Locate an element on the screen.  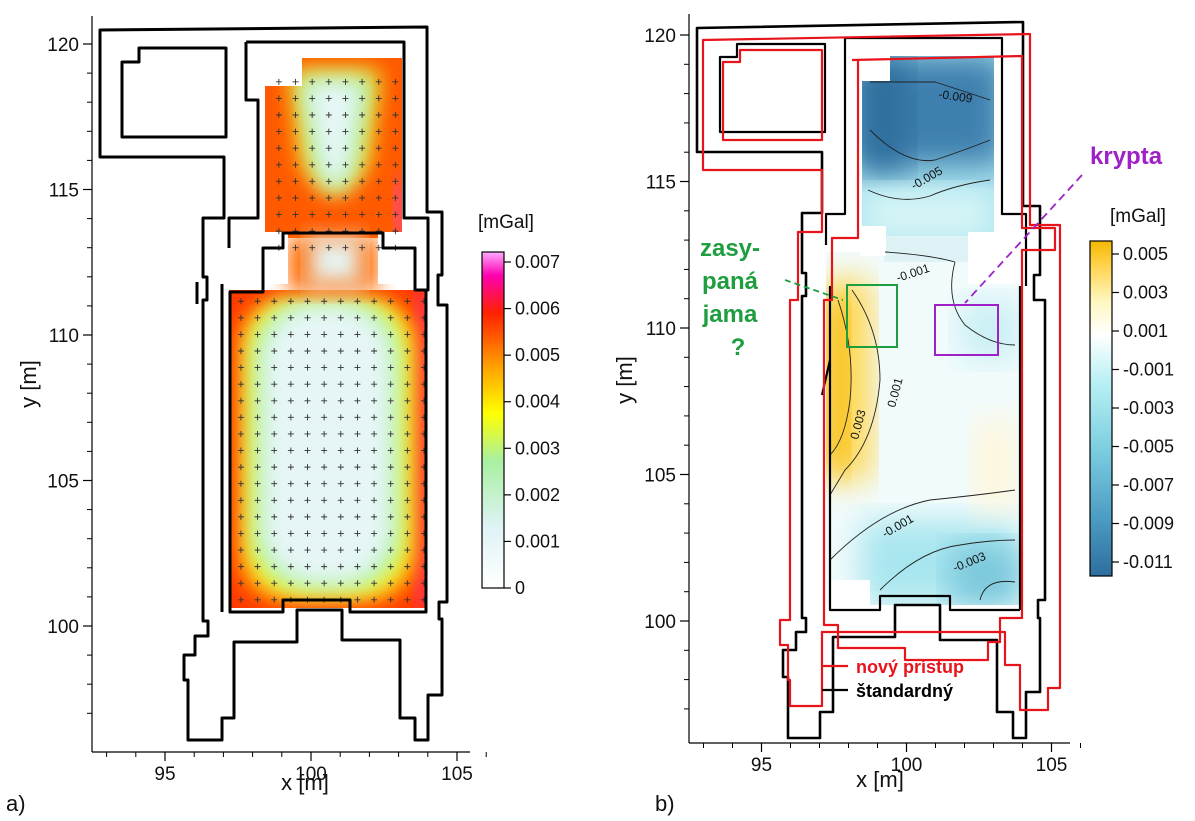
svg-text: -0.009 is located at coordinates (956, 96).